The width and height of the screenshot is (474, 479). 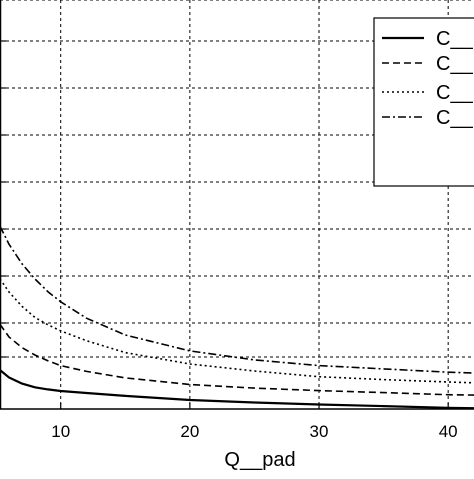 I want to click on legend-box, so click(x=423, y=102).